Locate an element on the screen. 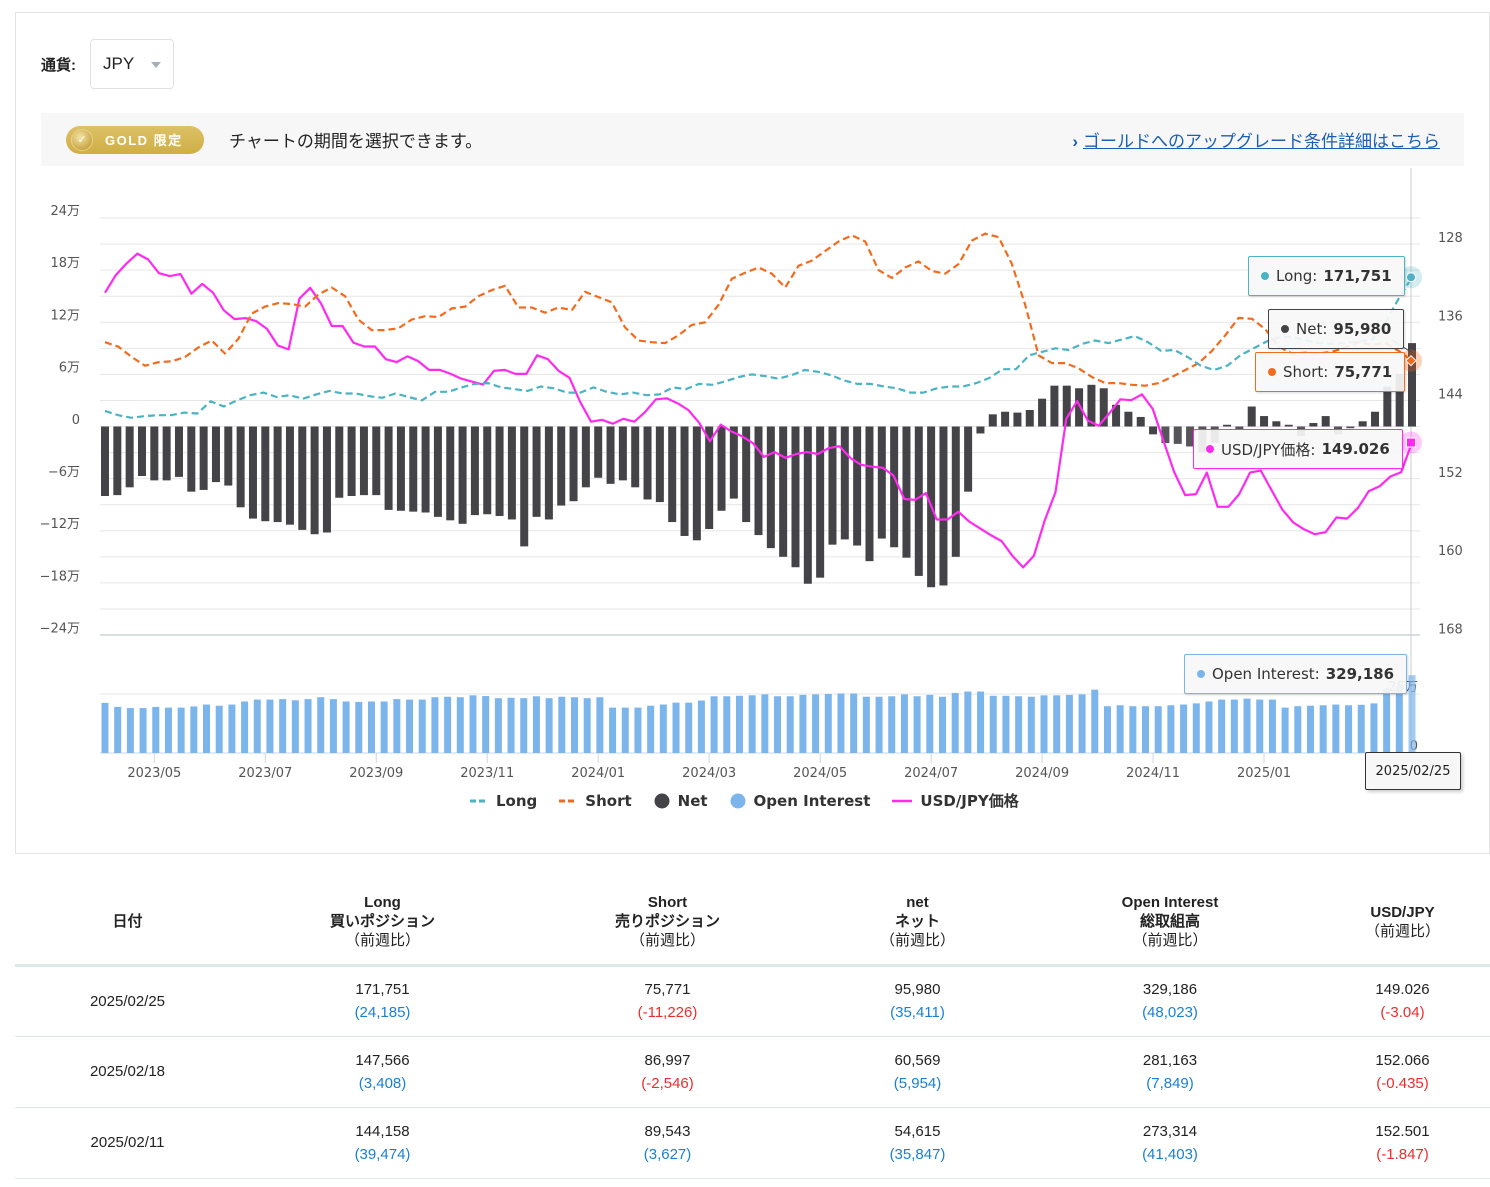  solid-line-icon is located at coordinates (902, 800).